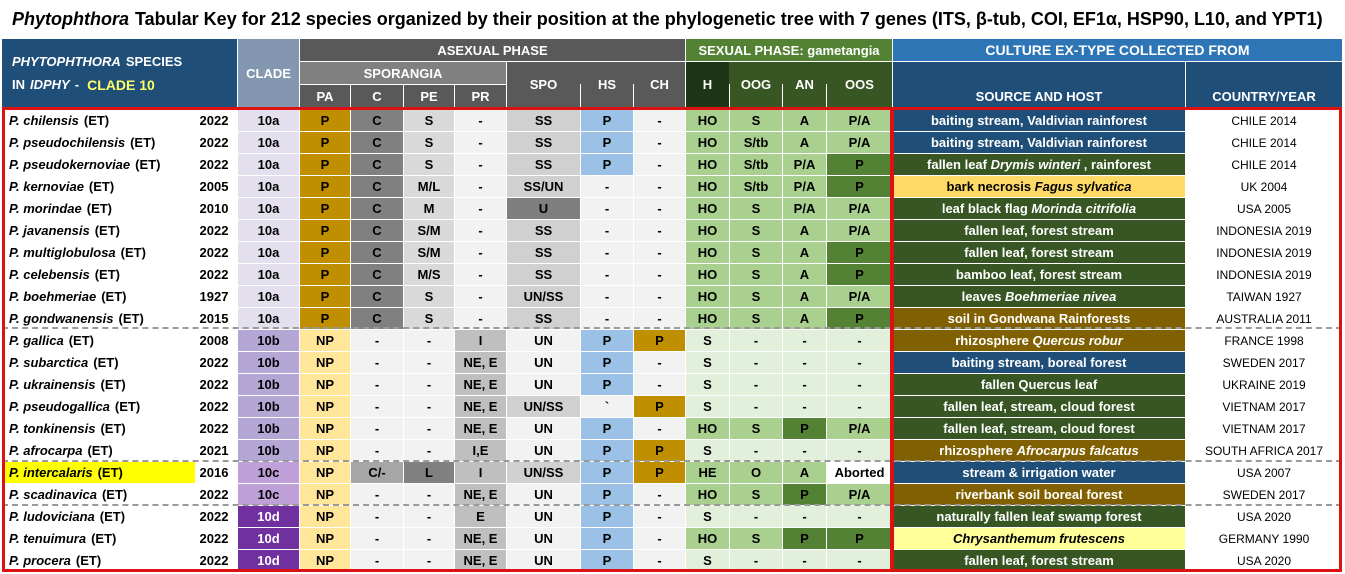 The width and height of the screenshot is (1345, 574). What do you see at coordinates (1083, 186) in the screenshot?
I see `source-host-text: Fagus sylvatica` at bounding box center [1083, 186].